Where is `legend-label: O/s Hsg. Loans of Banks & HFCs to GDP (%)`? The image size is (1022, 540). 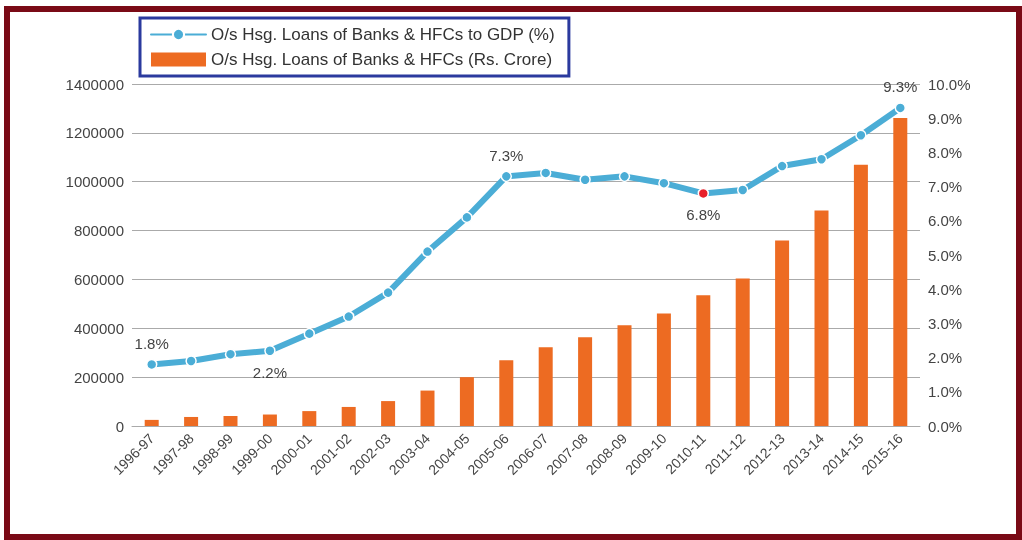
legend-label: O/s Hsg. Loans of Banks & HFCs to GDP (%) is located at coordinates (383, 34).